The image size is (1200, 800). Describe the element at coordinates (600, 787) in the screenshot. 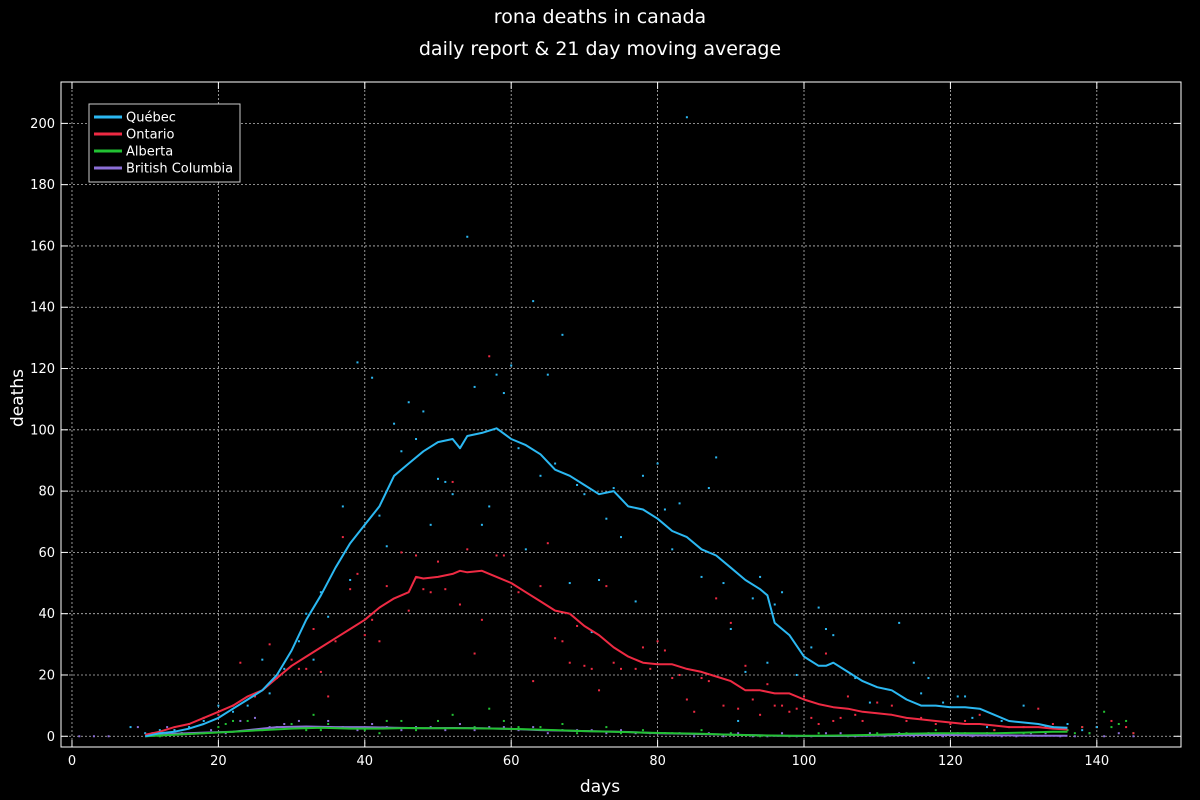

I see `x-axis-label: days` at that location.